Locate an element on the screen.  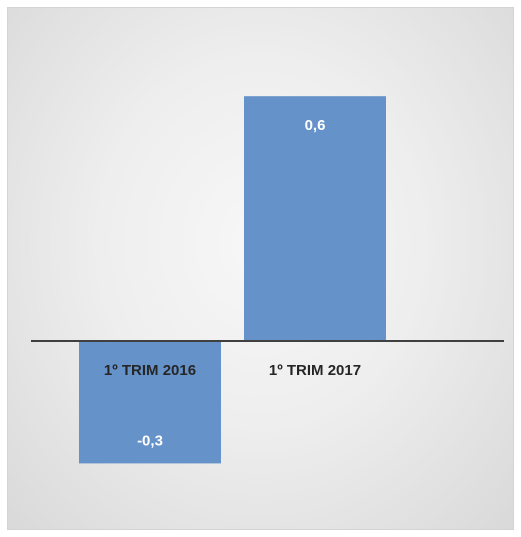
category-label-1: 1º TRIM 2016 is located at coordinates (150, 370).